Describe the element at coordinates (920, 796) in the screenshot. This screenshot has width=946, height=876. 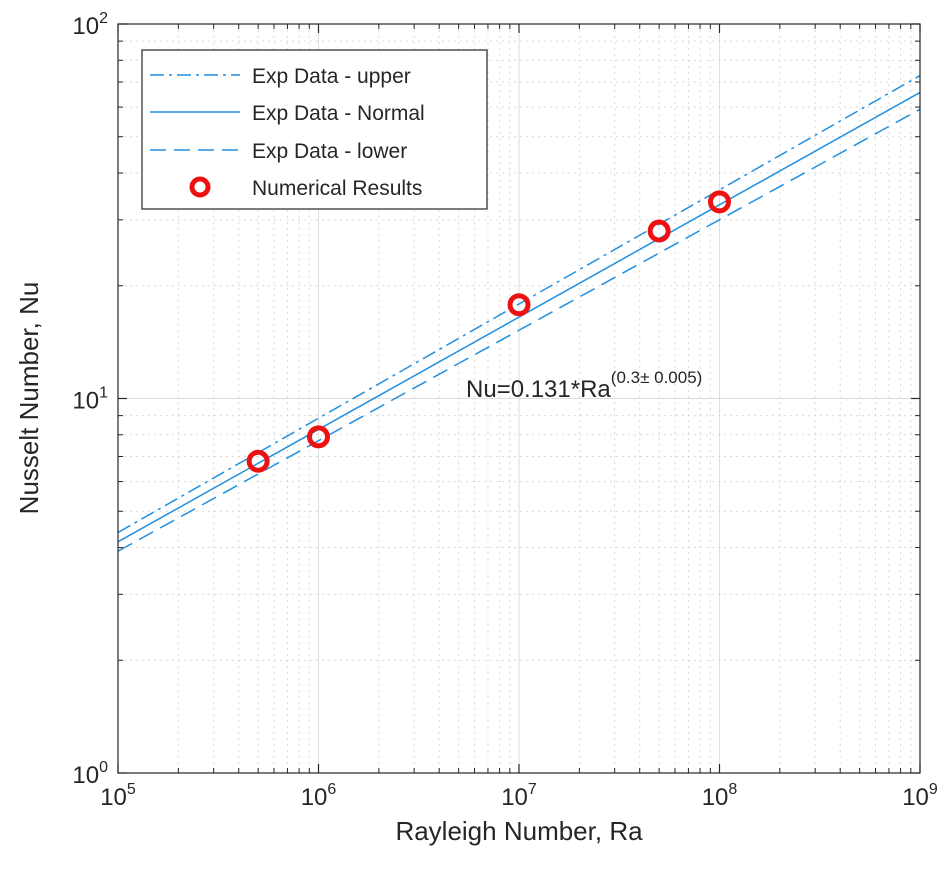
I see `x-tick-label: 10⁹` at that location.